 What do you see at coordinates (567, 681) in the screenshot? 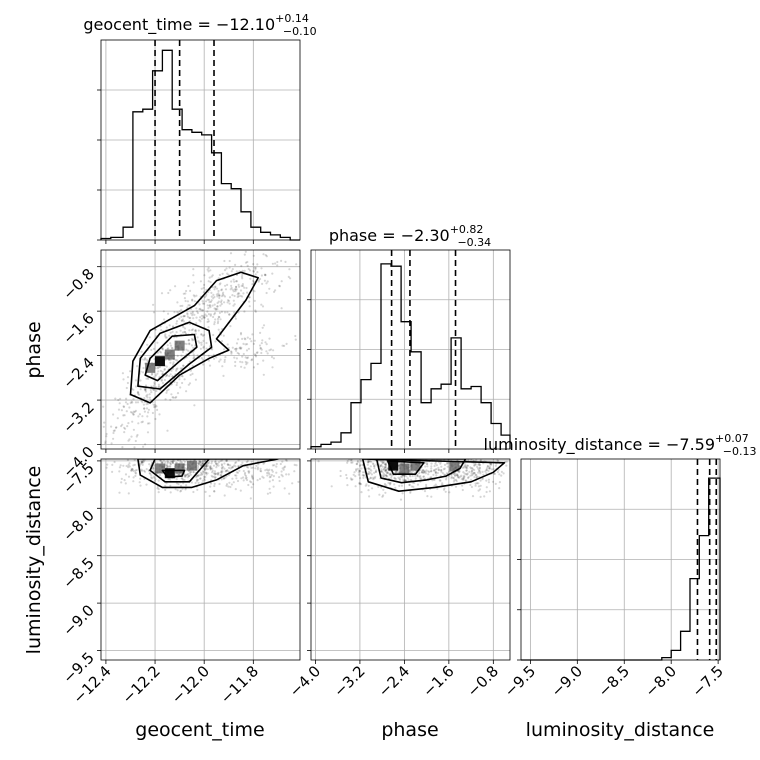
I see `xtick-label-luminosity_distance-1: −9.0` at bounding box center [567, 681].